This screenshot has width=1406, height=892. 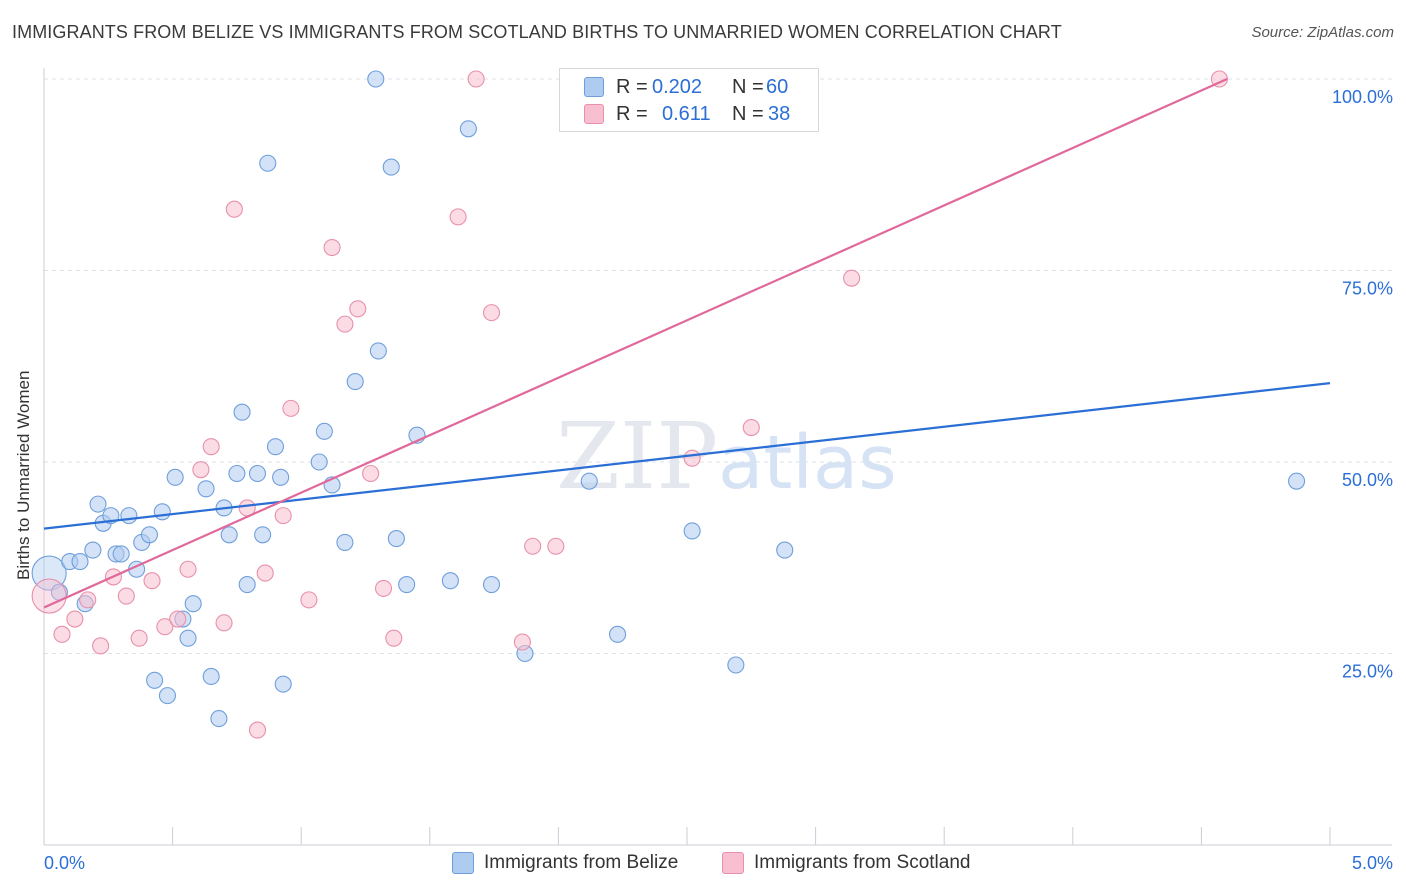 What do you see at coordinates (689, 100) in the screenshot?
I see `correlation-legend: R = 0.202 N = 60 R = 0.611 N = 38` at bounding box center [689, 100].